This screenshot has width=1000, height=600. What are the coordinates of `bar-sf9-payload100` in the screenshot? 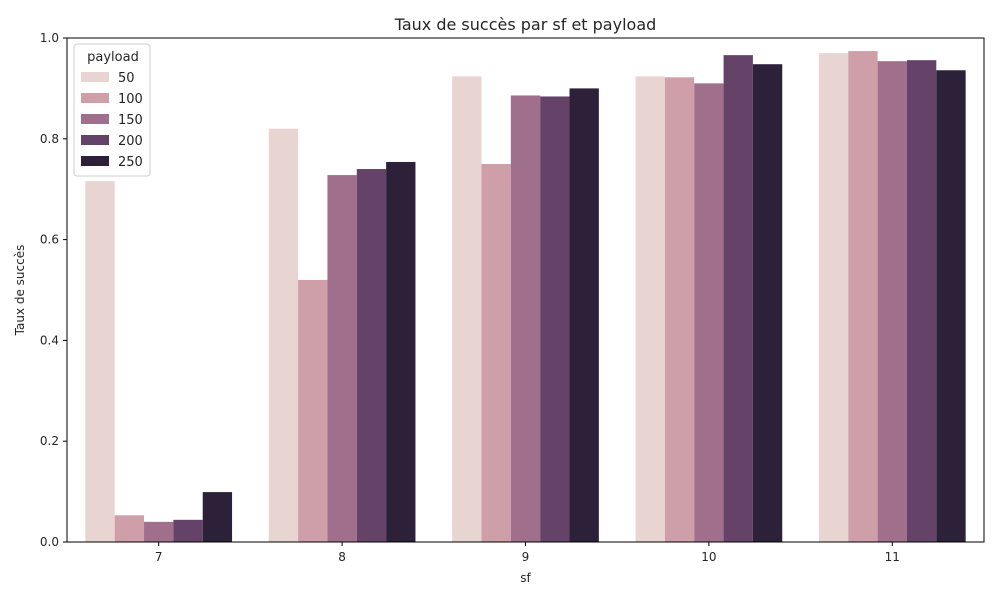 It's located at (496, 353).